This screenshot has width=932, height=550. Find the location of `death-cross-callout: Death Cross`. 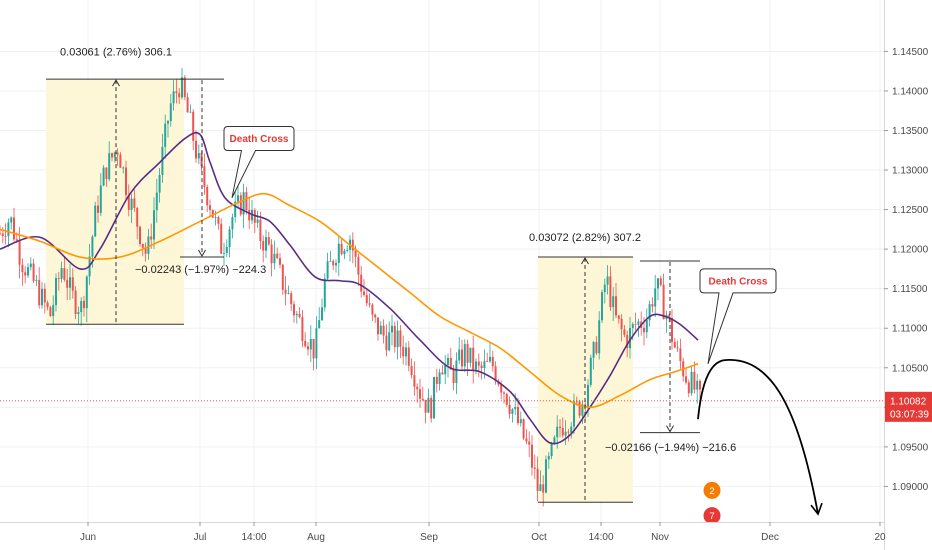

death-cross-callout: Death Cross is located at coordinates (738, 316).